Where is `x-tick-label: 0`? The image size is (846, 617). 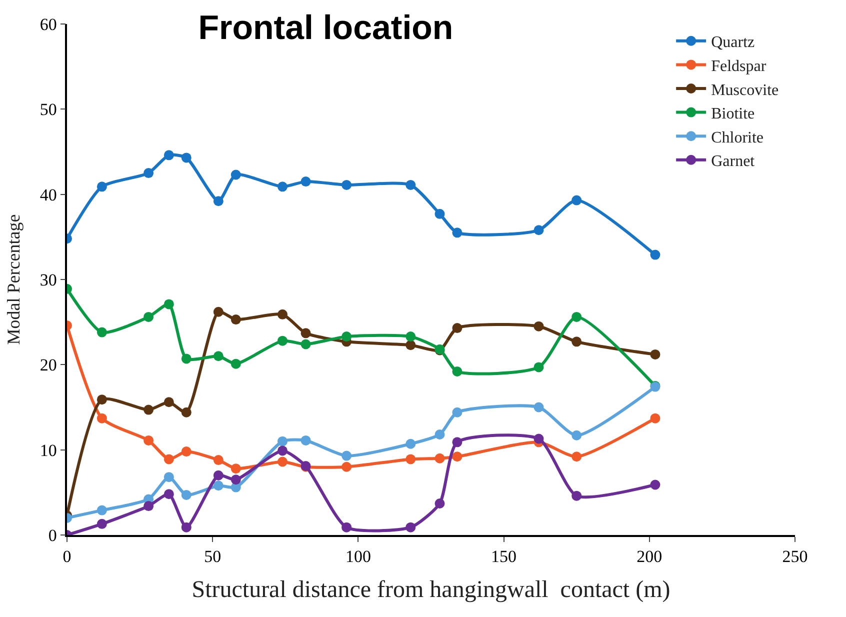 x-tick-label: 0 is located at coordinates (67, 556).